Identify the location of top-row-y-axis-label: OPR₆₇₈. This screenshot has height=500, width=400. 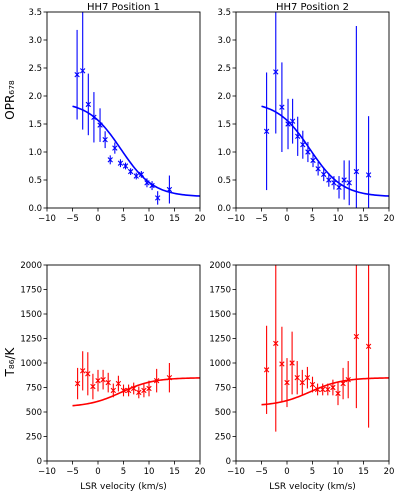
(10, 100).